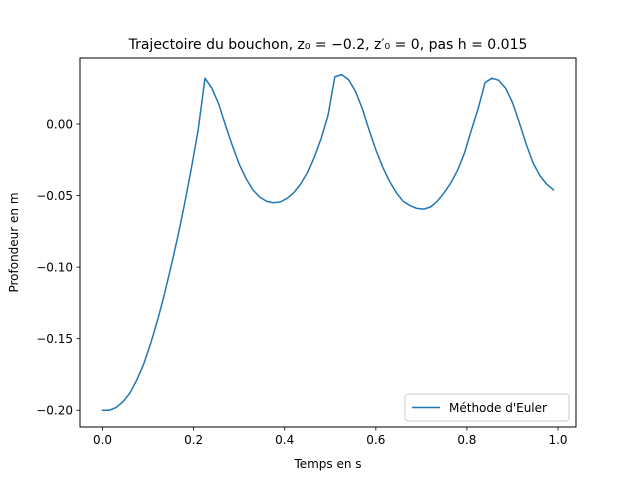  Describe the element at coordinates (54, 196) in the screenshot. I see `y-tick-label: −0.05` at that location.